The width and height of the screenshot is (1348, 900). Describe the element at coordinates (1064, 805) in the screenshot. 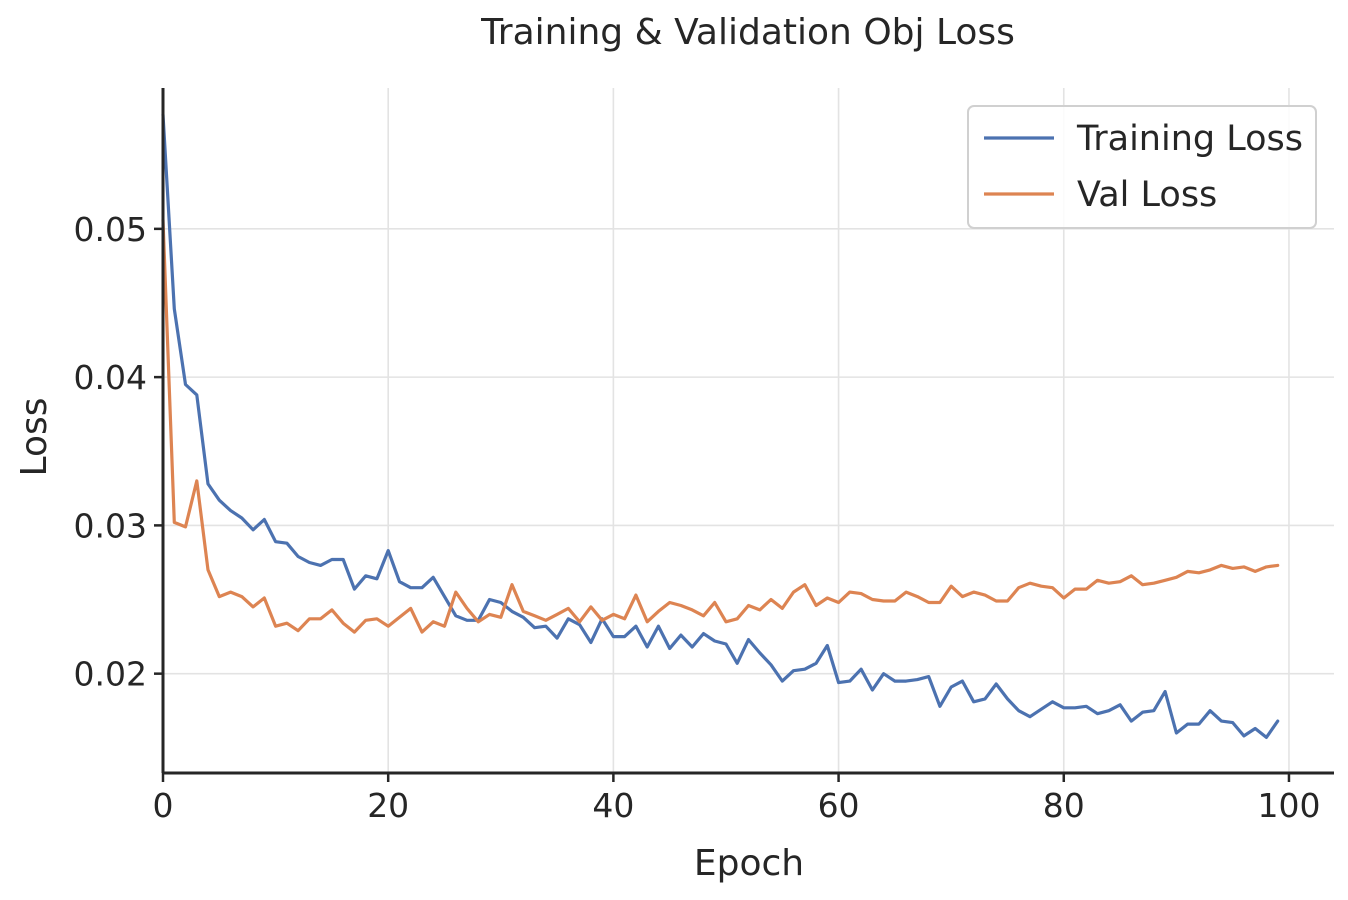

I see `x-tick-label: 80` at that location.